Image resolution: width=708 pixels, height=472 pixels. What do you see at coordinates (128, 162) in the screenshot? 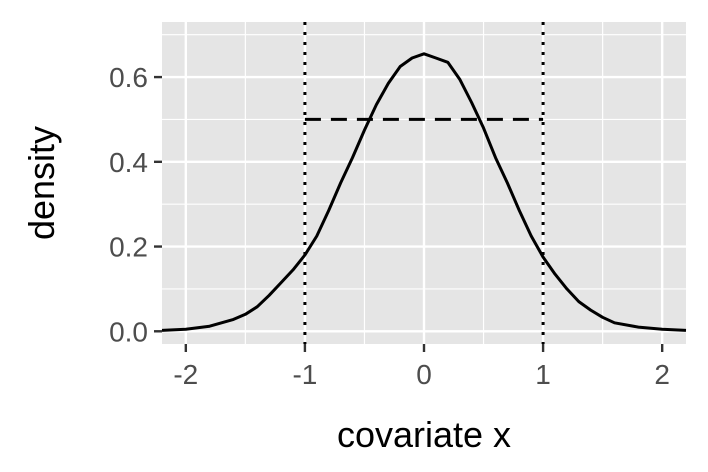
I see `y-tick-label: 0.4` at bounding box center [128, 162].